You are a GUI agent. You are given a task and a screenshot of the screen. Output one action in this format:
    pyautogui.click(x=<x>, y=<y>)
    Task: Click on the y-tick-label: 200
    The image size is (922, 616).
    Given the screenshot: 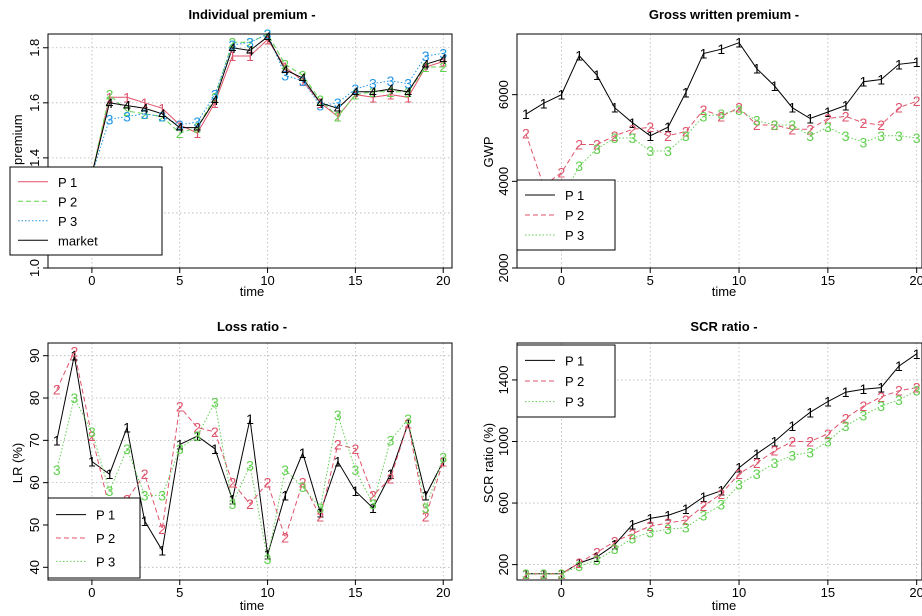 What is the action you would take?
    pyautogui.click(x=503, y=565)
    